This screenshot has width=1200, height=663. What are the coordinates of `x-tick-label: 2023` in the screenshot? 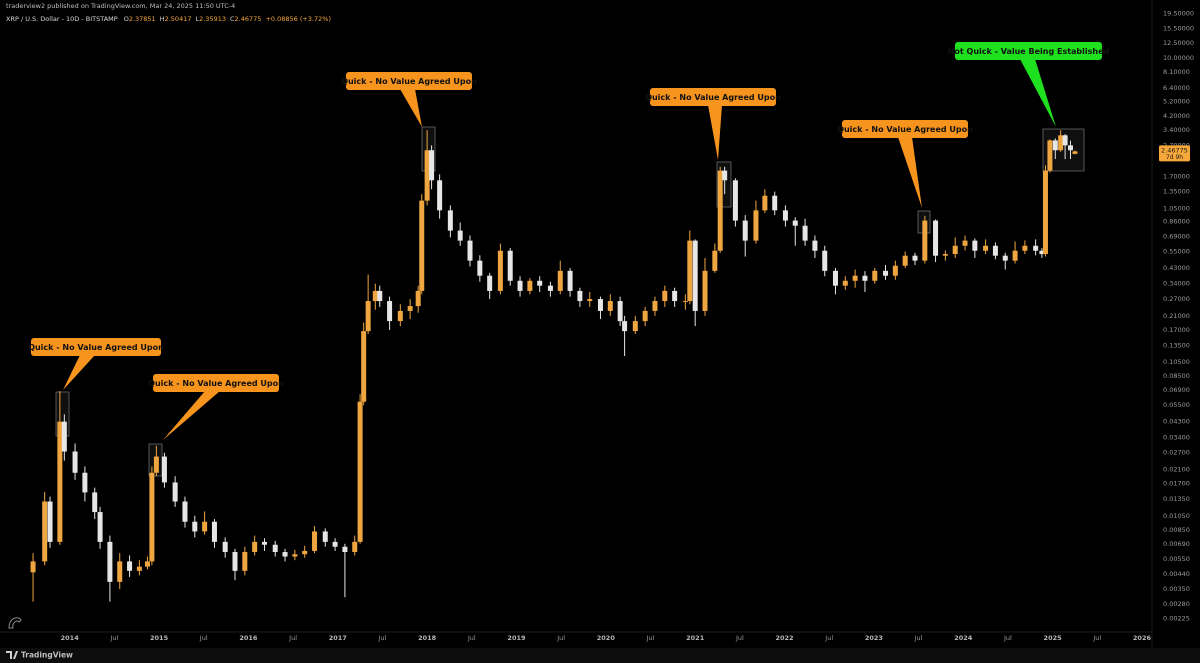 It's located at (874, 638).